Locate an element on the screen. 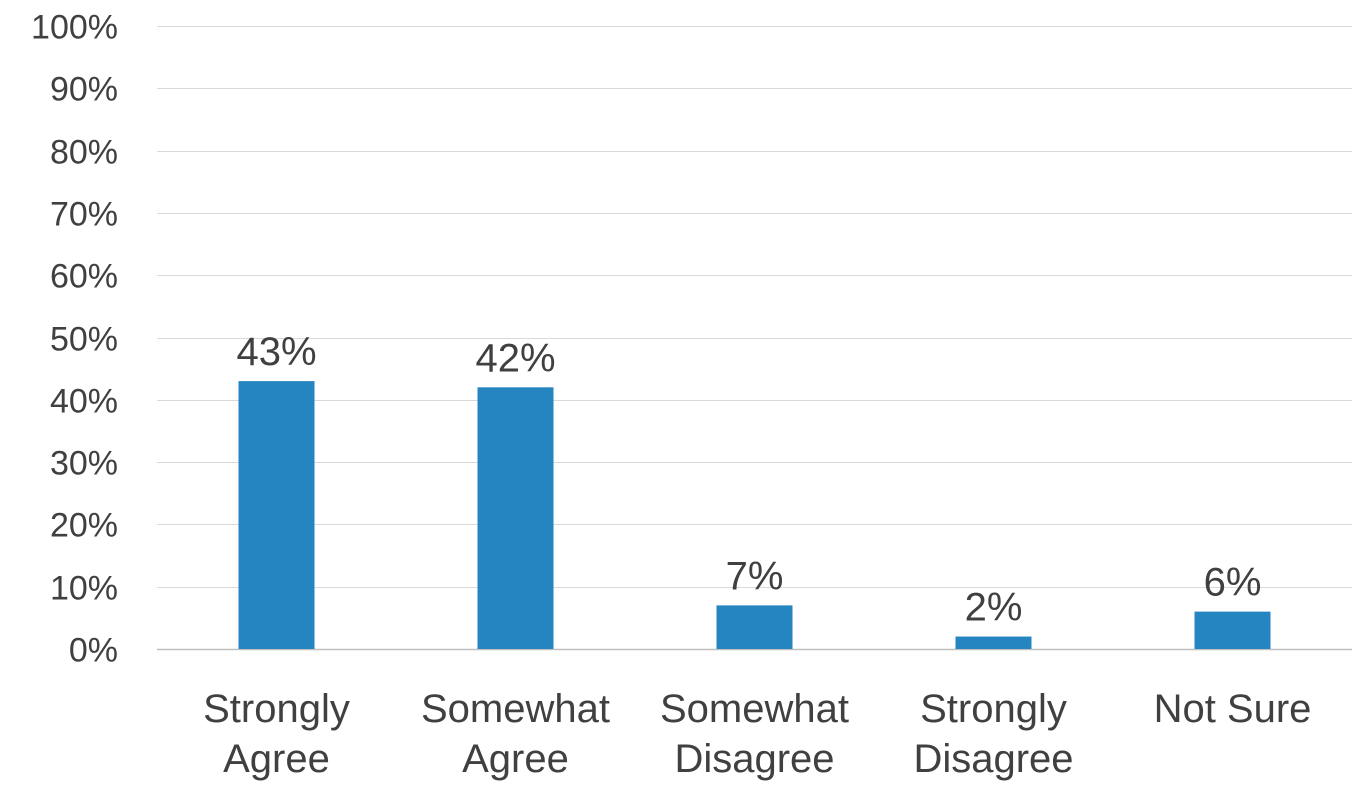  data-label: 42% is located at coordinates (515, 358).